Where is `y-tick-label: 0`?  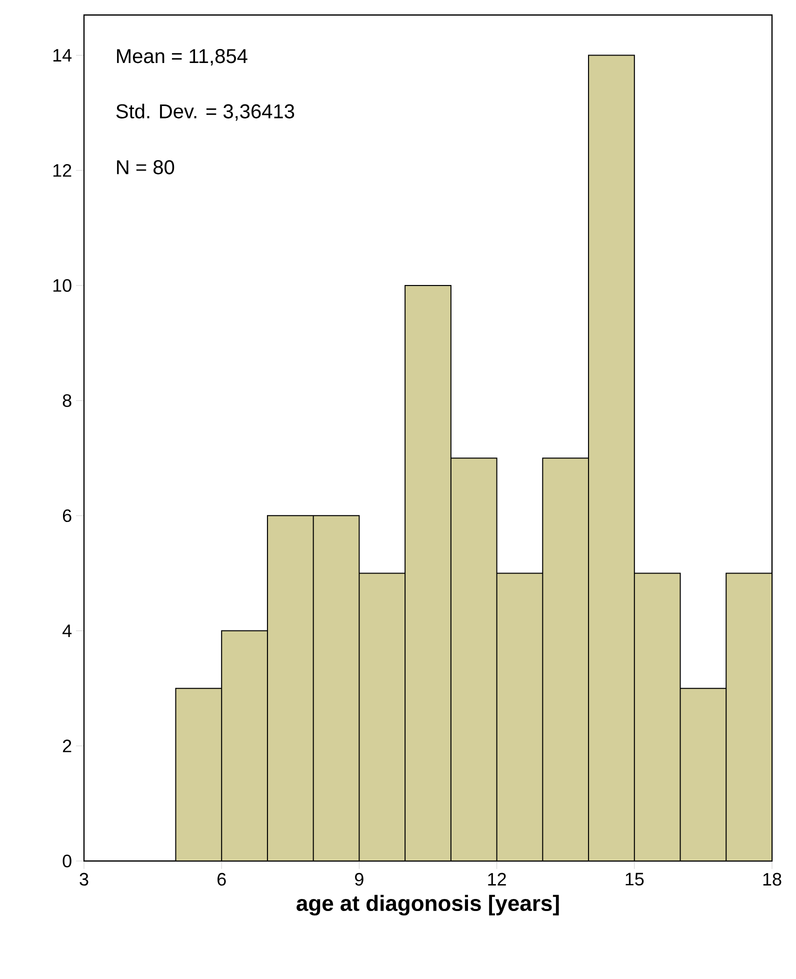
y-tick-label: 0 is located at coordinates (67, 861).